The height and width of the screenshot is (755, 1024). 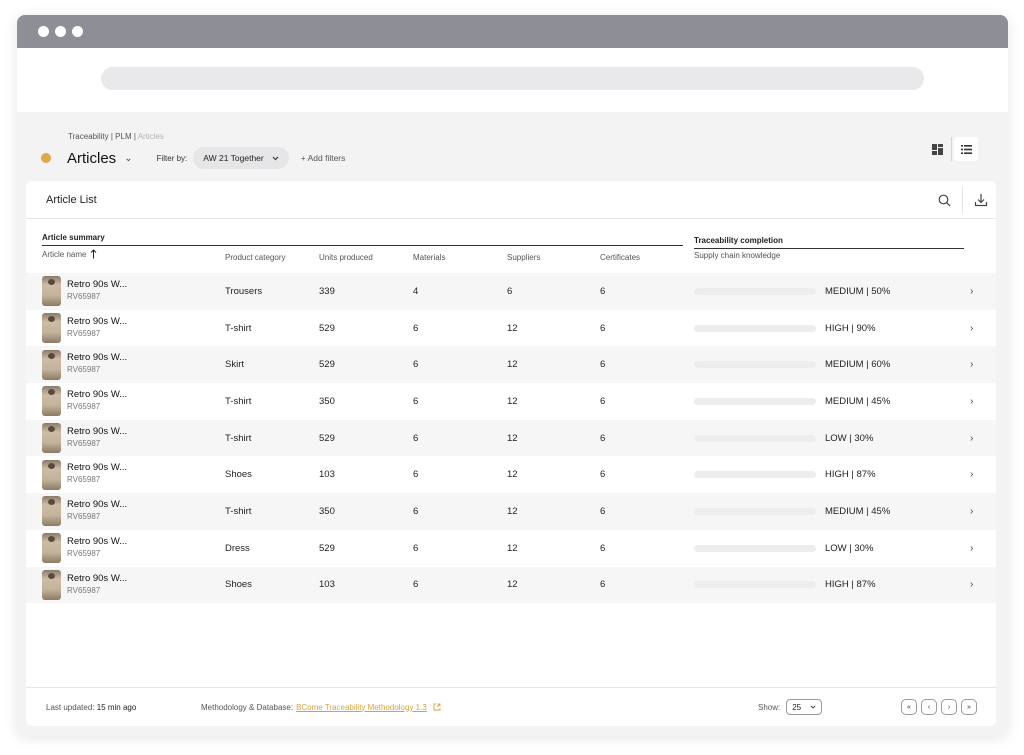 I want to click on address-bar, so click(x=512, y=78).